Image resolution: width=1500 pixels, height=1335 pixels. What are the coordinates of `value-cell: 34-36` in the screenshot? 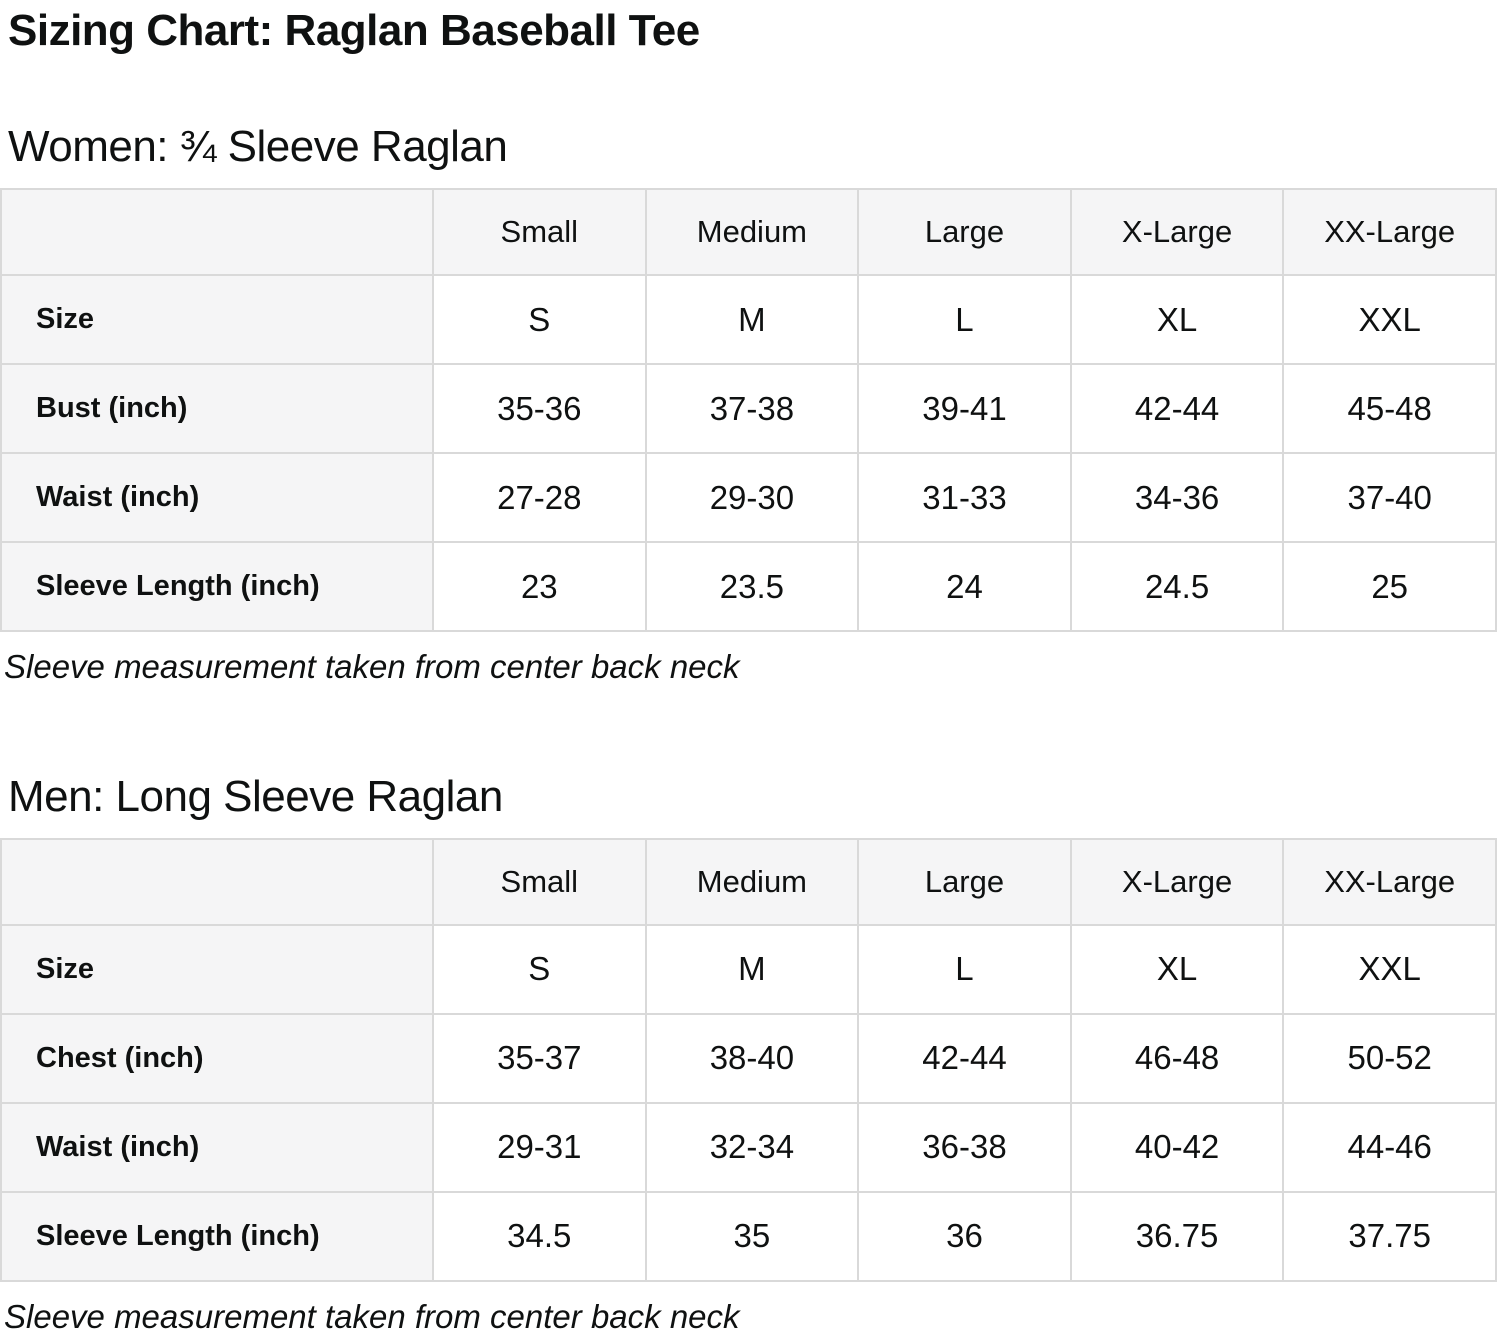 It's located at (1177, 498).